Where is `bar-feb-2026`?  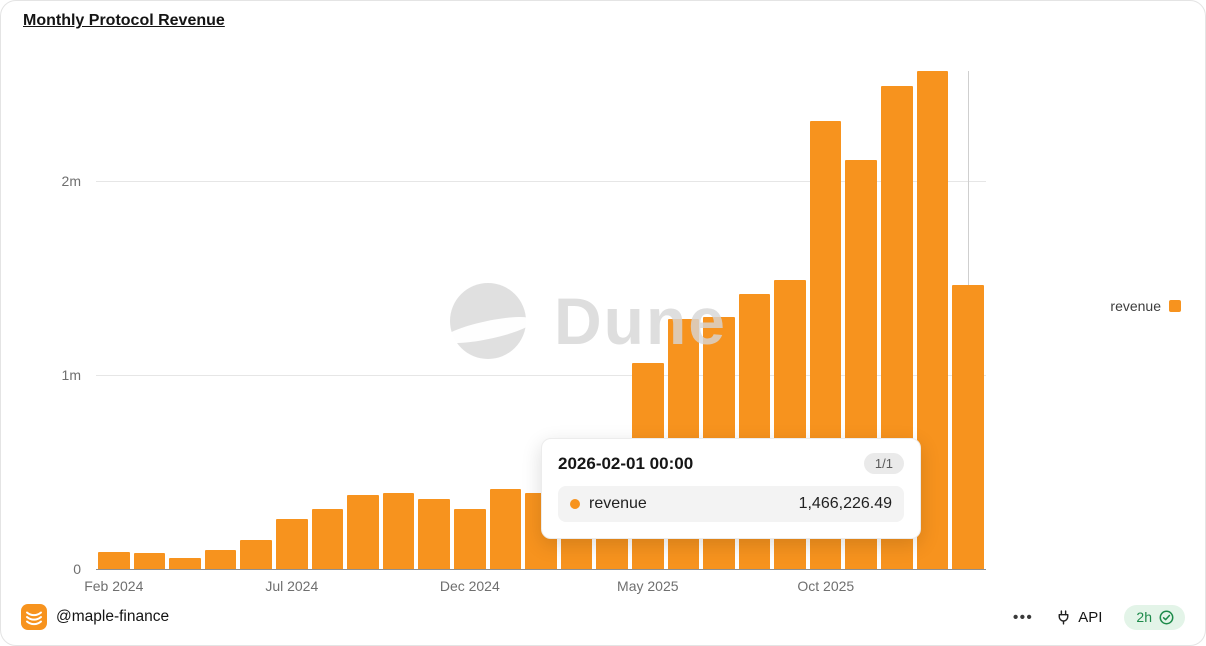
bar-feb-2026 is located at coordinates (968, 427).